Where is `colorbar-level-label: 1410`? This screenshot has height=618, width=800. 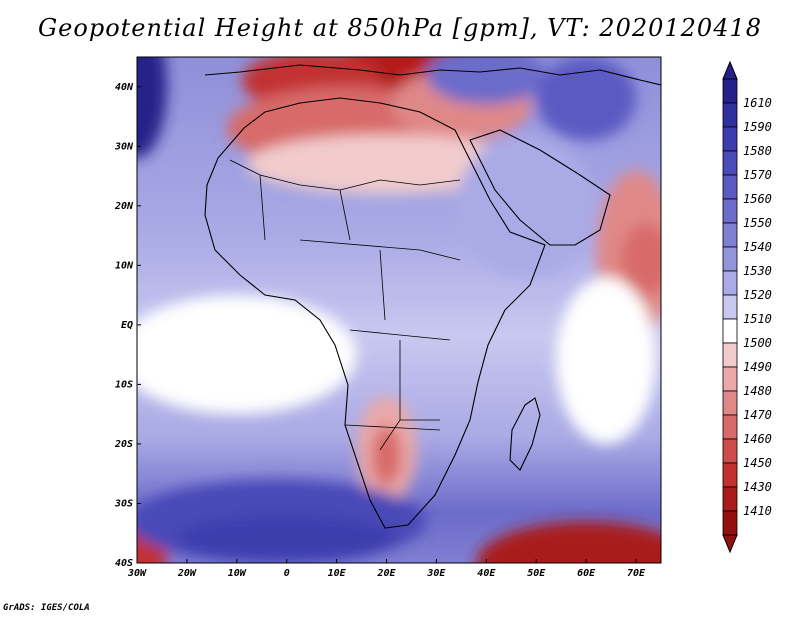 colorbar-level-label: 1410 is located at coordinates (757, 511).